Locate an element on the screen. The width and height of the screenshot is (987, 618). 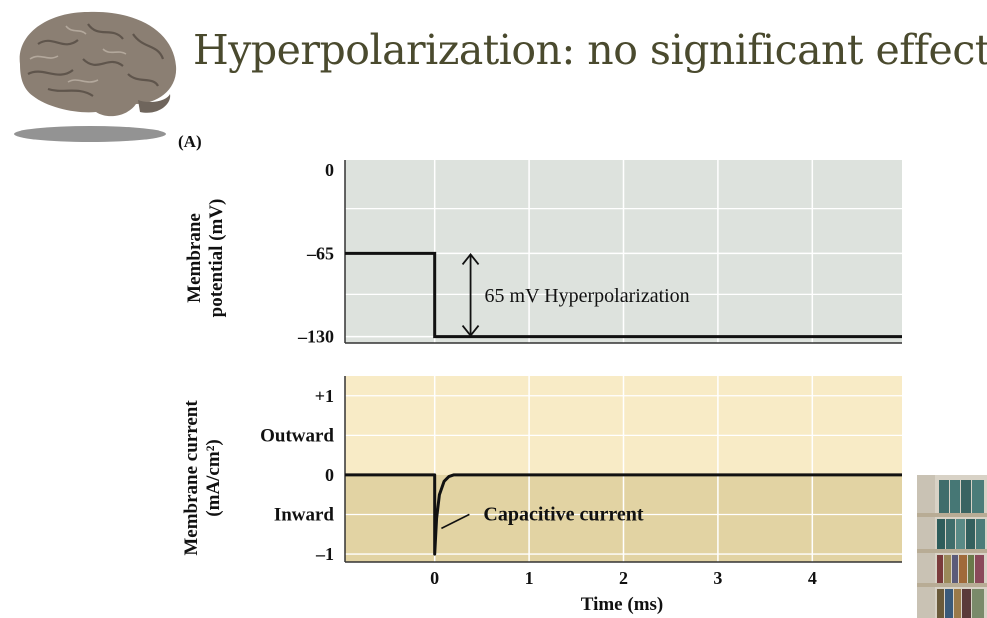
plot1-arrowhead-down is located at coordinates (470, 331).